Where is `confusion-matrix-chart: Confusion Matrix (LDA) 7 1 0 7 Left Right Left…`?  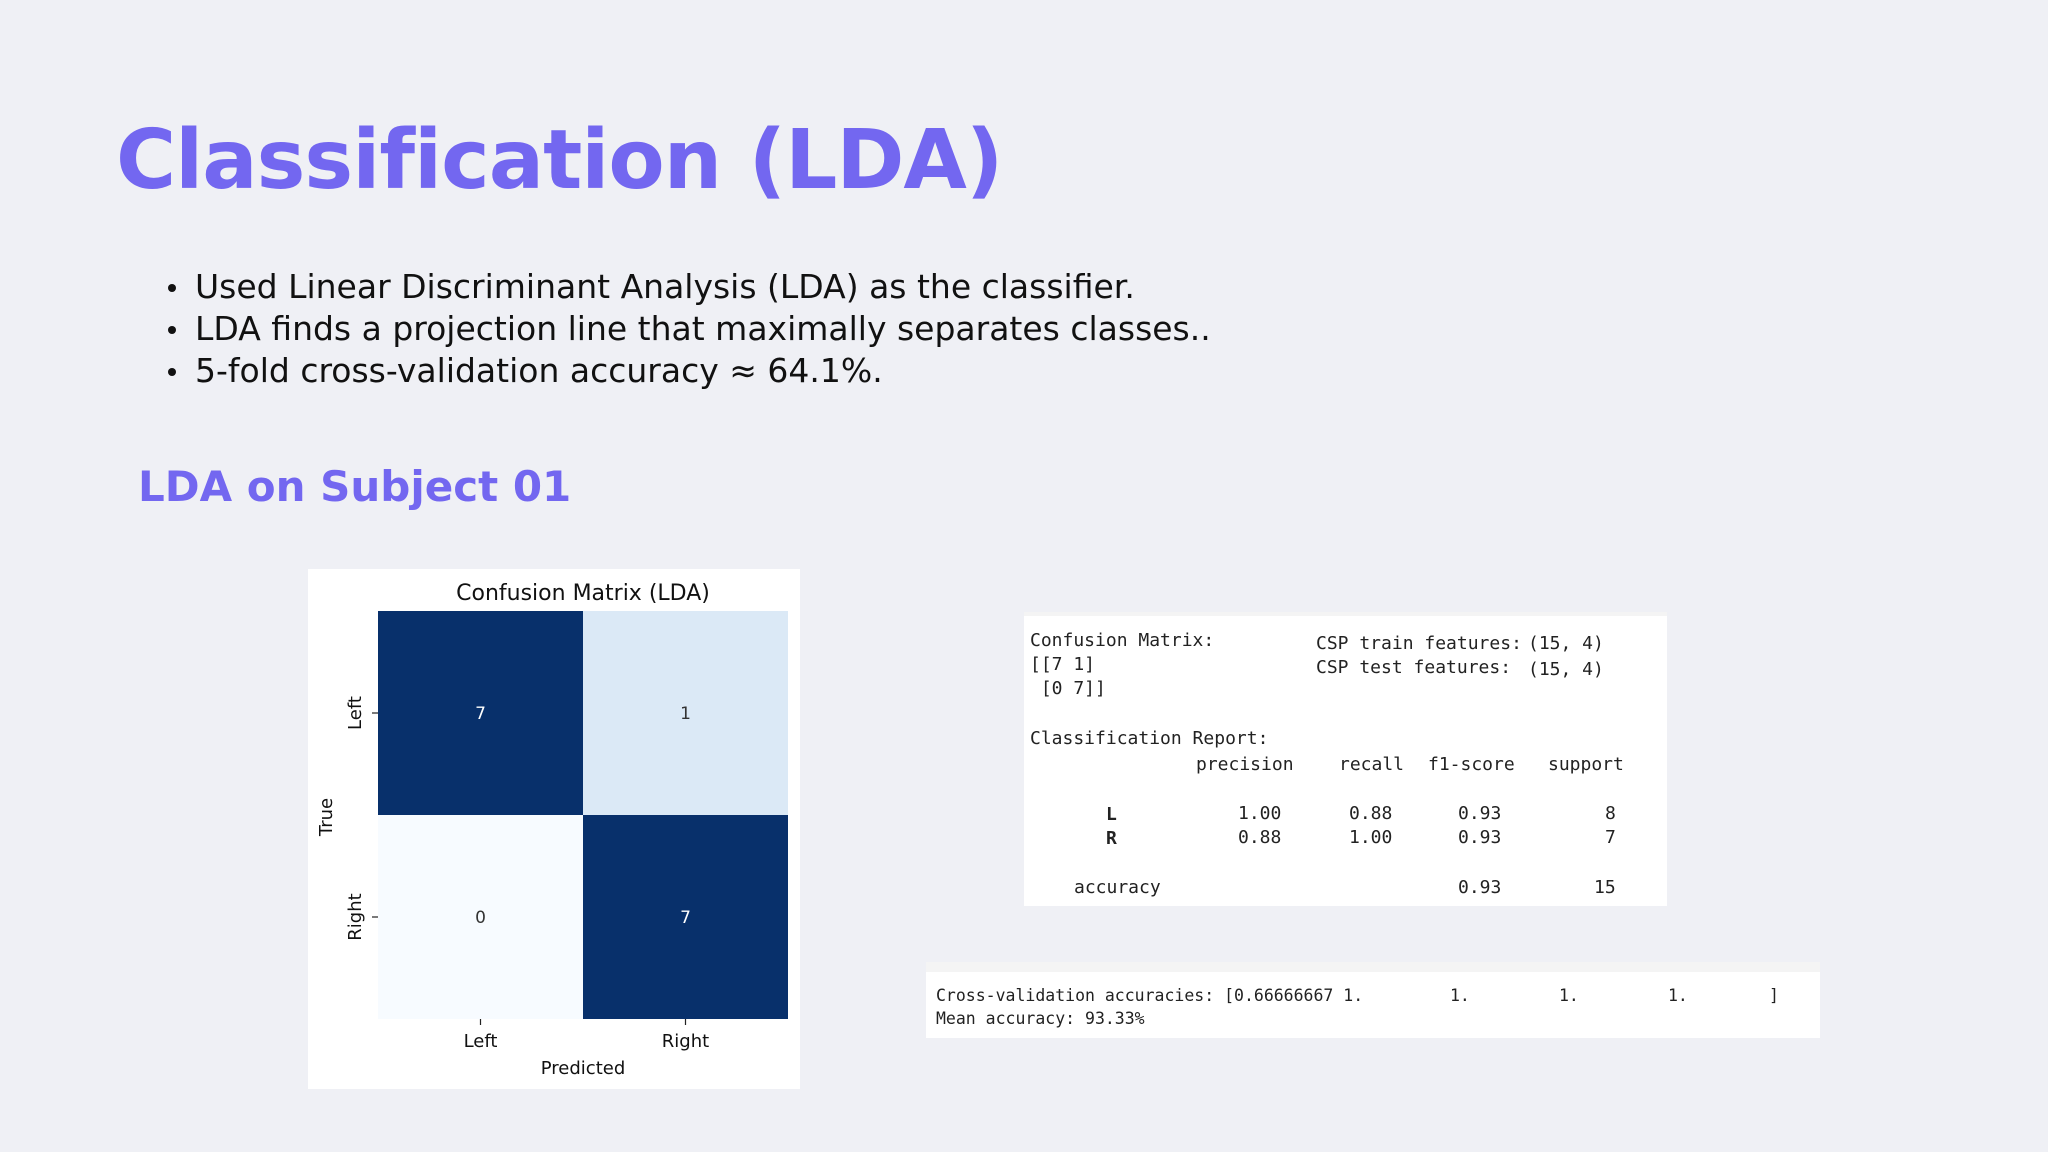
confusion-matrix-chart: Confusion Matrix (LDA) 7 1 0 7 Left Right Left… is located at coordinates (552, 830).